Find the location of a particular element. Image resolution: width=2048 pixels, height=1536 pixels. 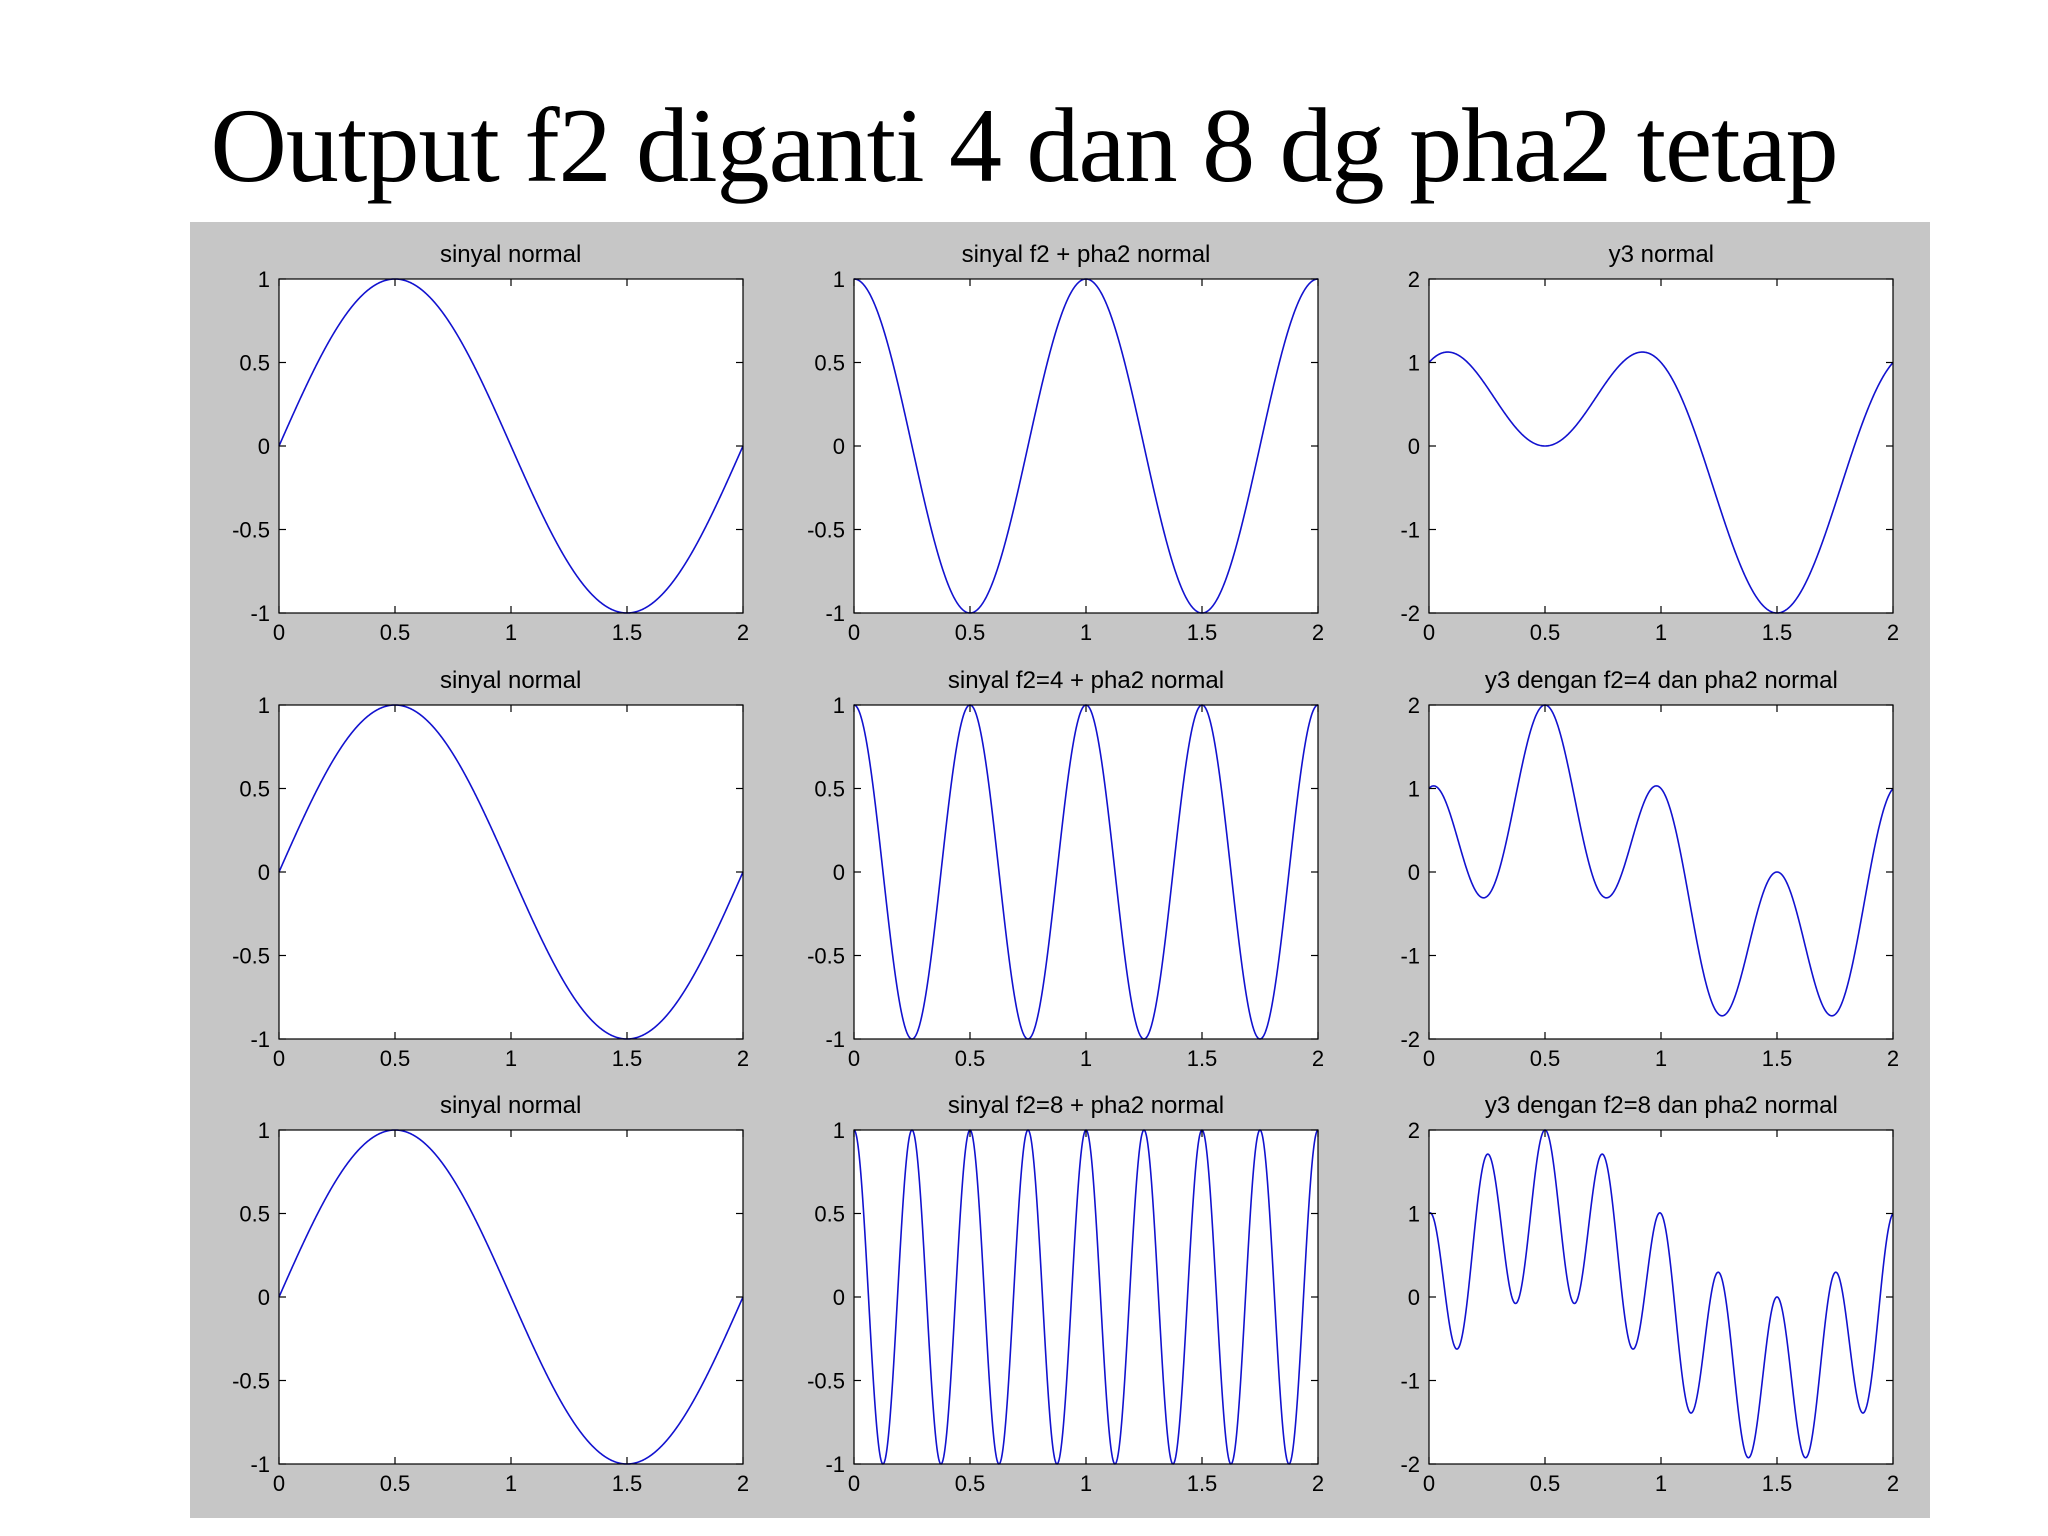

slide-title: Output f2 diganti 4 dan 8 dg pha2 tetap is located at coordinates (1024, 146).